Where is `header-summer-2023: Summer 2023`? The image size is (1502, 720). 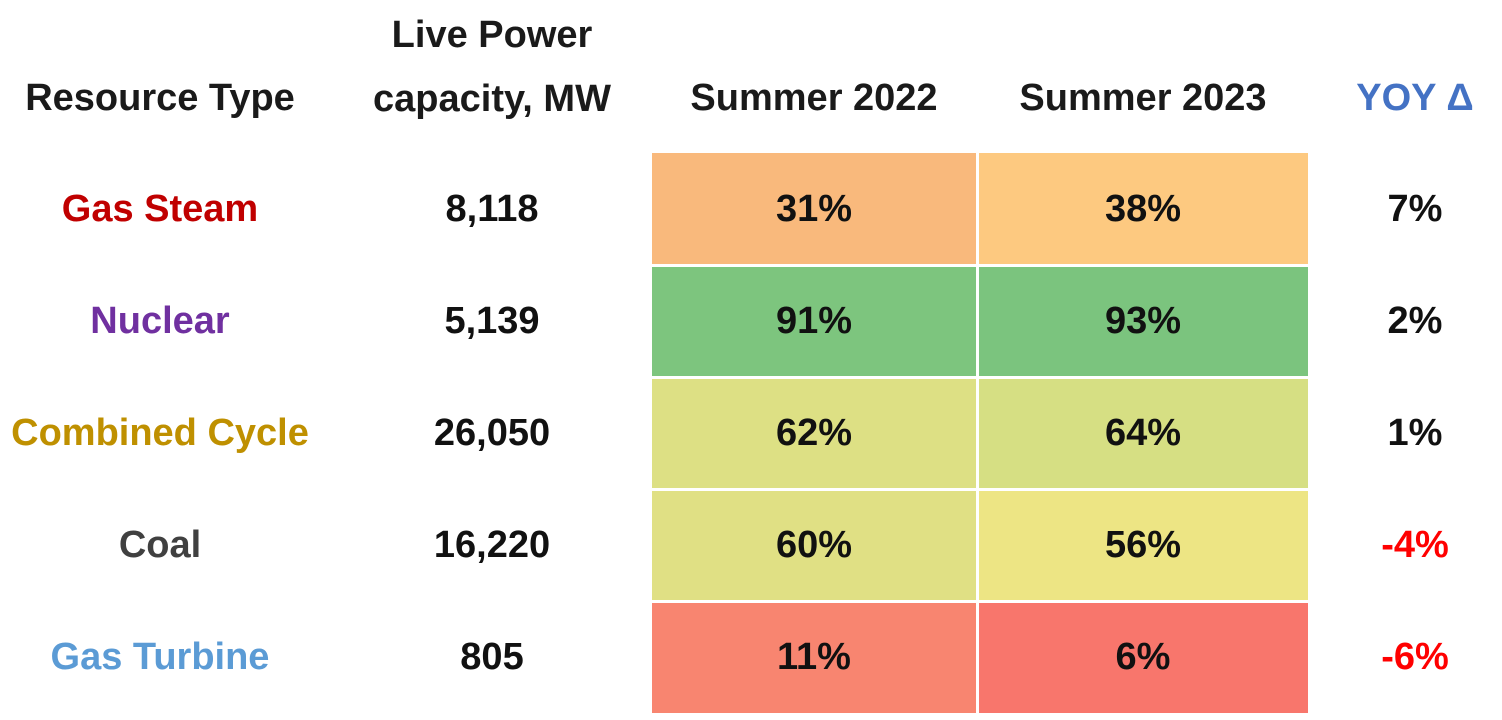
header-summer-2023: Summer 2023 is located at coordinates (1143, 98).